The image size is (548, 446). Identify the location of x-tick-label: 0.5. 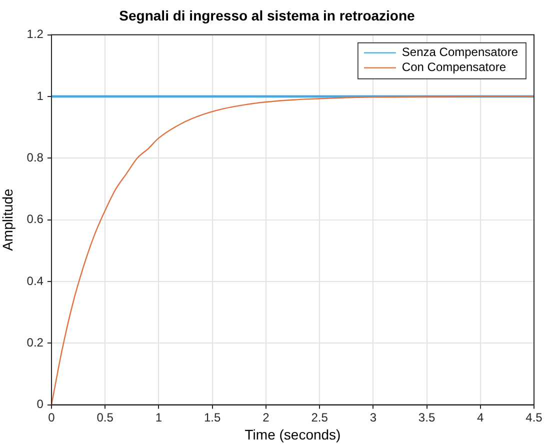
(105, 417).